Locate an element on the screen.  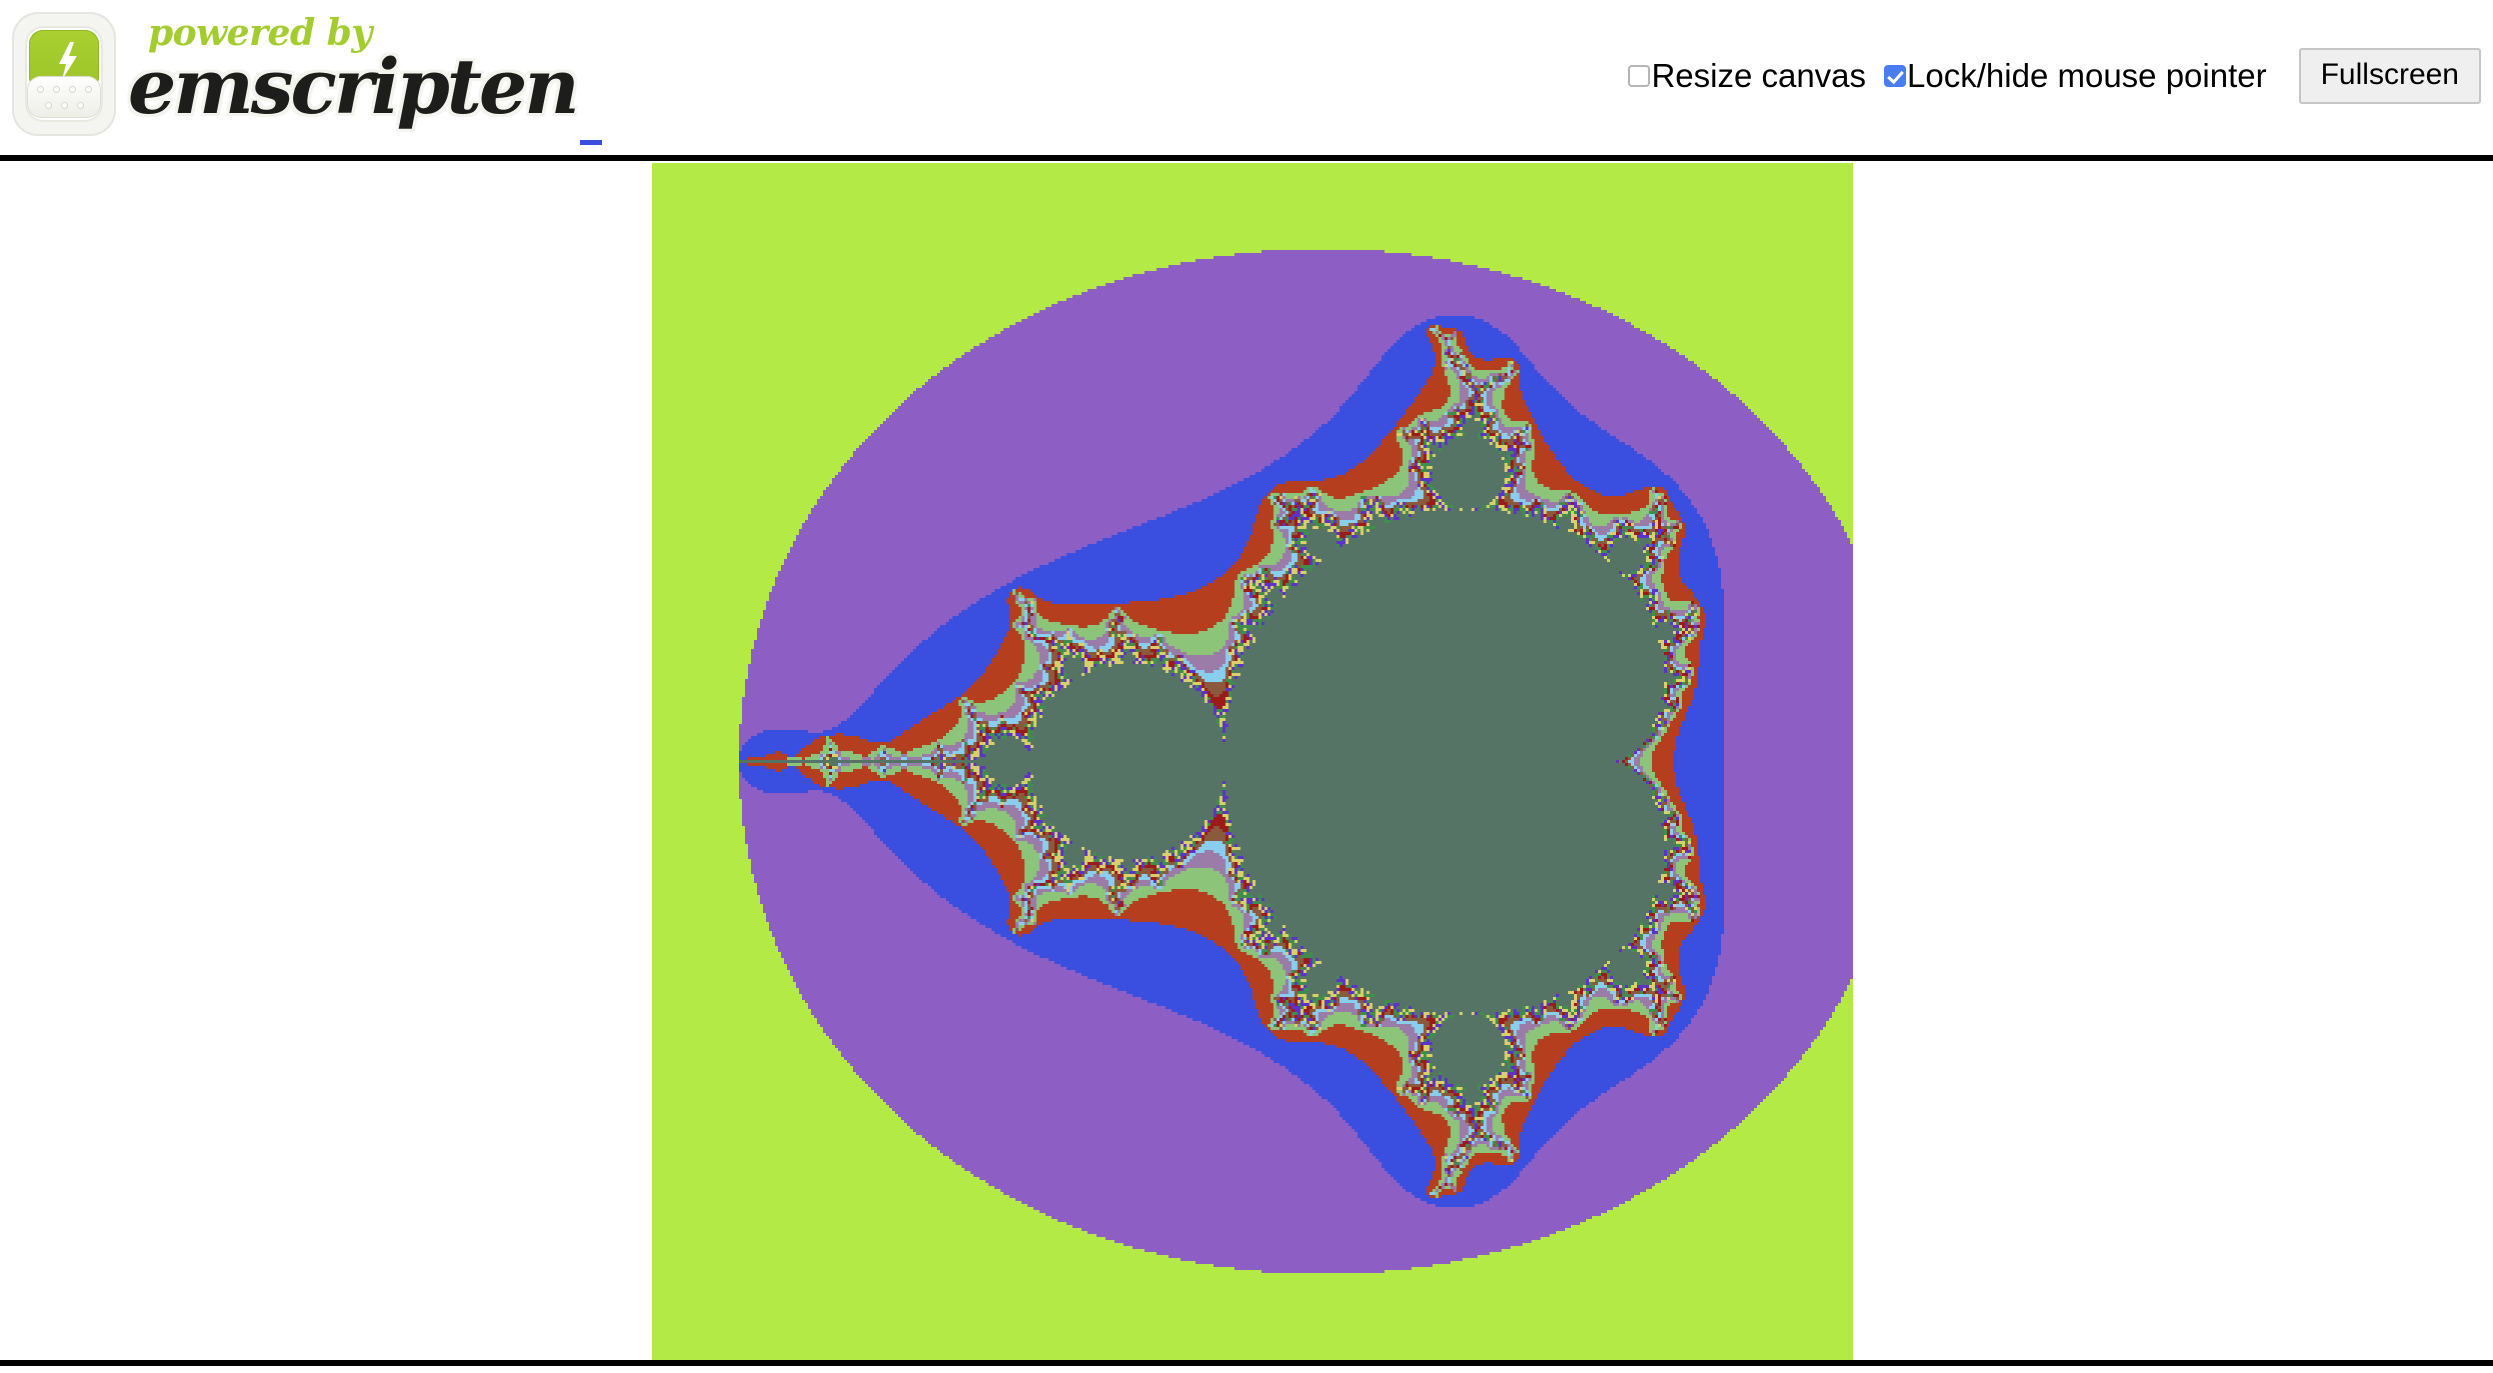
lock-pointer-checkbox is located at coordinates (1895, 76).